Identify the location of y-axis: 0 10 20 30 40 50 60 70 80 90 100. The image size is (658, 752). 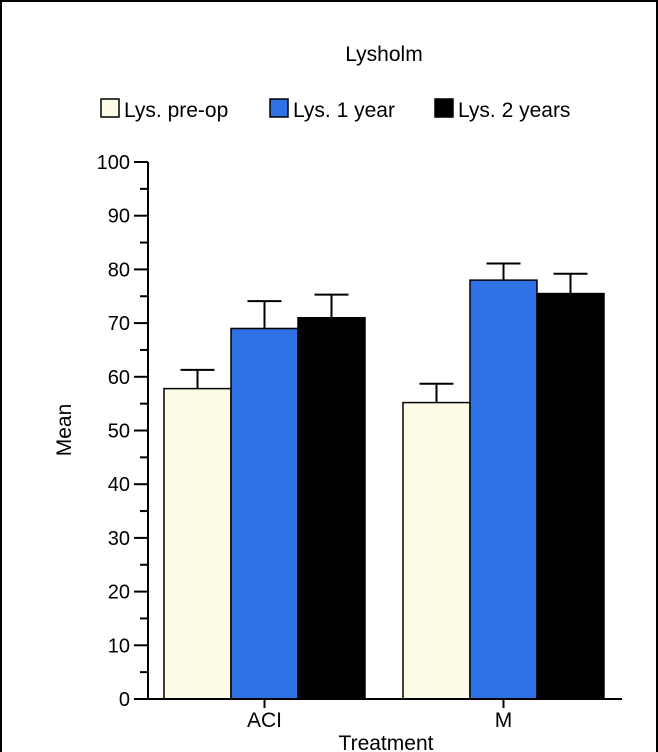
(123, 431).